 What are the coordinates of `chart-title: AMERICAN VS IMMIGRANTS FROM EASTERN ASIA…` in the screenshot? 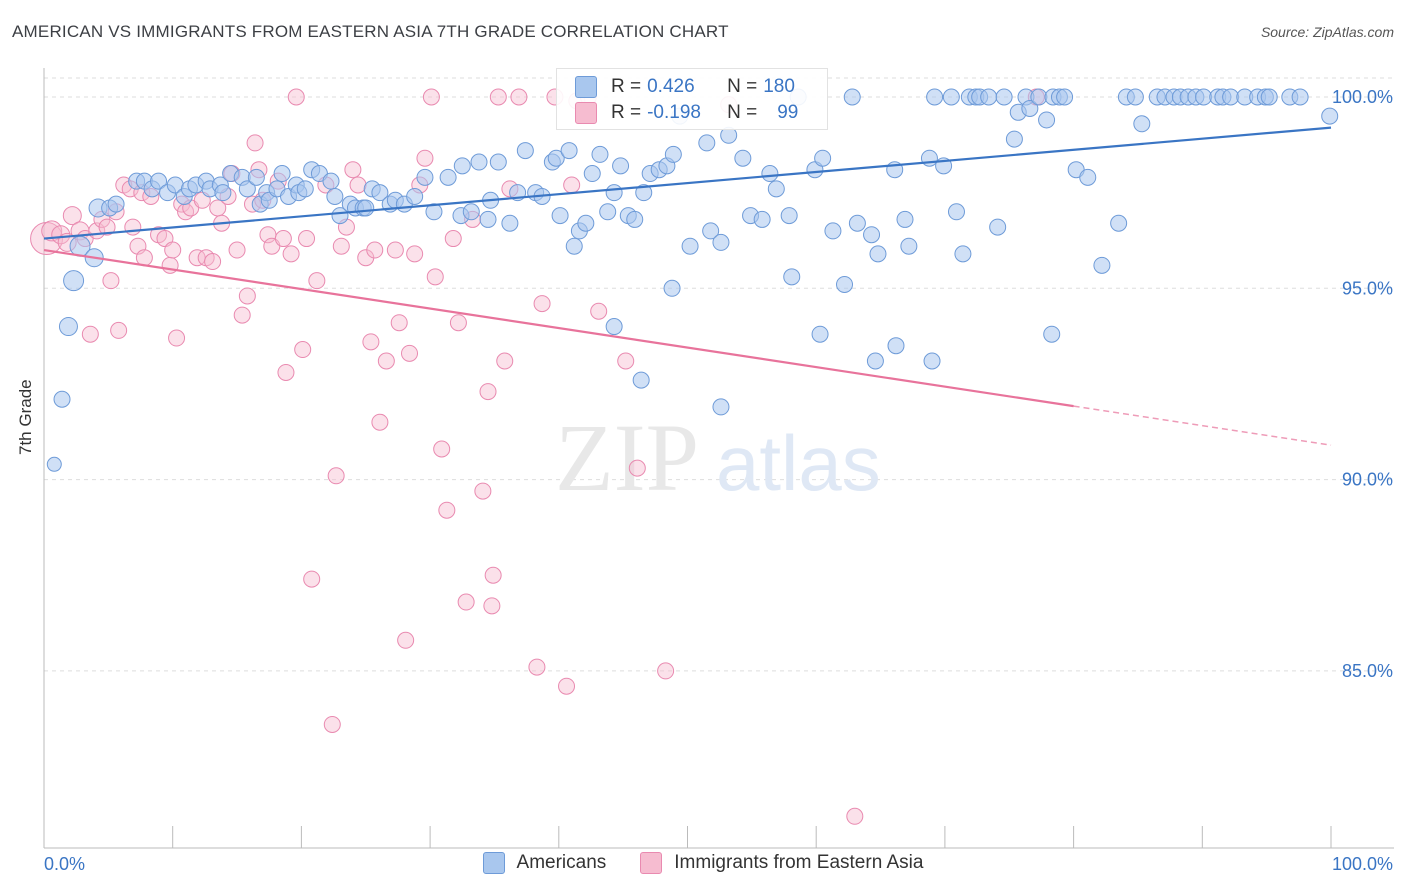 It's located at (370, 31).